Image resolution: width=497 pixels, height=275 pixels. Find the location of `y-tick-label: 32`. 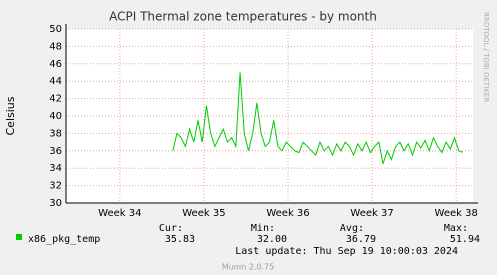

y-tick-label: 32 is located at coordinates (55, 186).